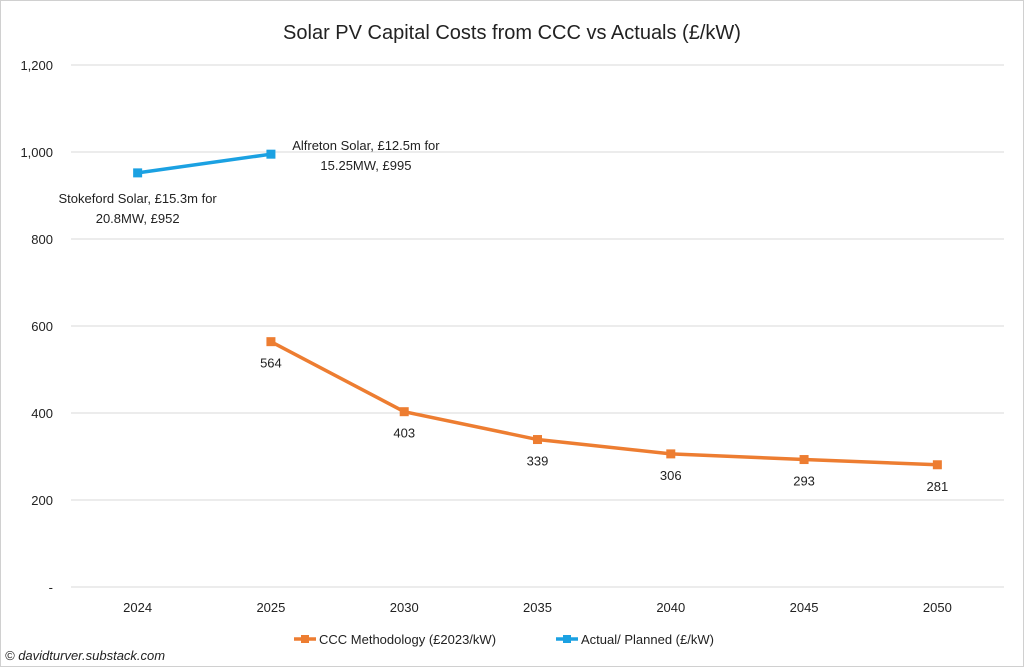  Describe the element at coordinates (85, 655) in the screenshot. I see `copyright-credit: © davidturver.substack.com` at that location.